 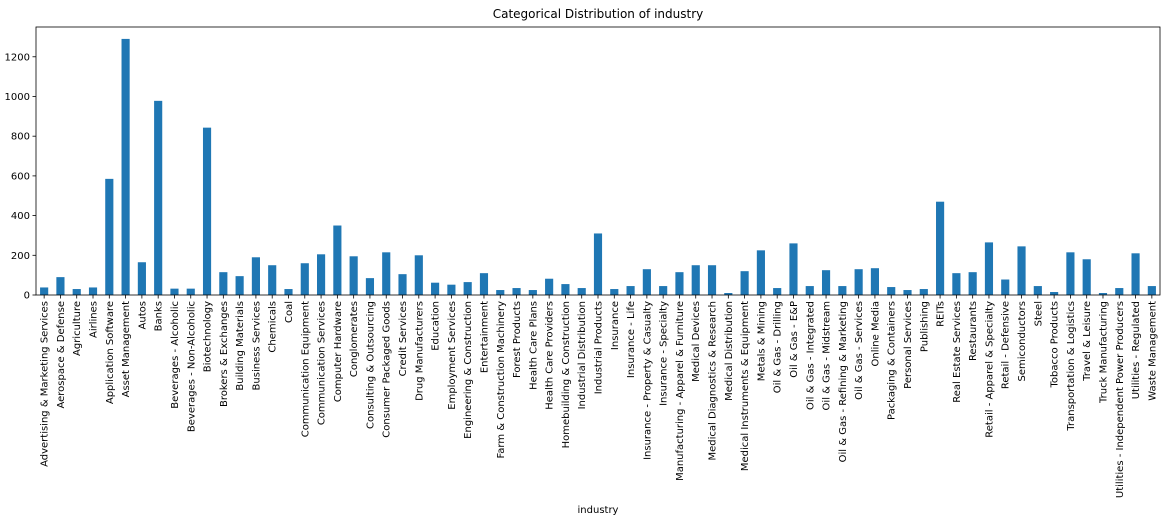 What do you see at coordinates (696, 341) in the screenshot?
I see `x-tick-label: Medical Devices` at bounding box center [696, 341].